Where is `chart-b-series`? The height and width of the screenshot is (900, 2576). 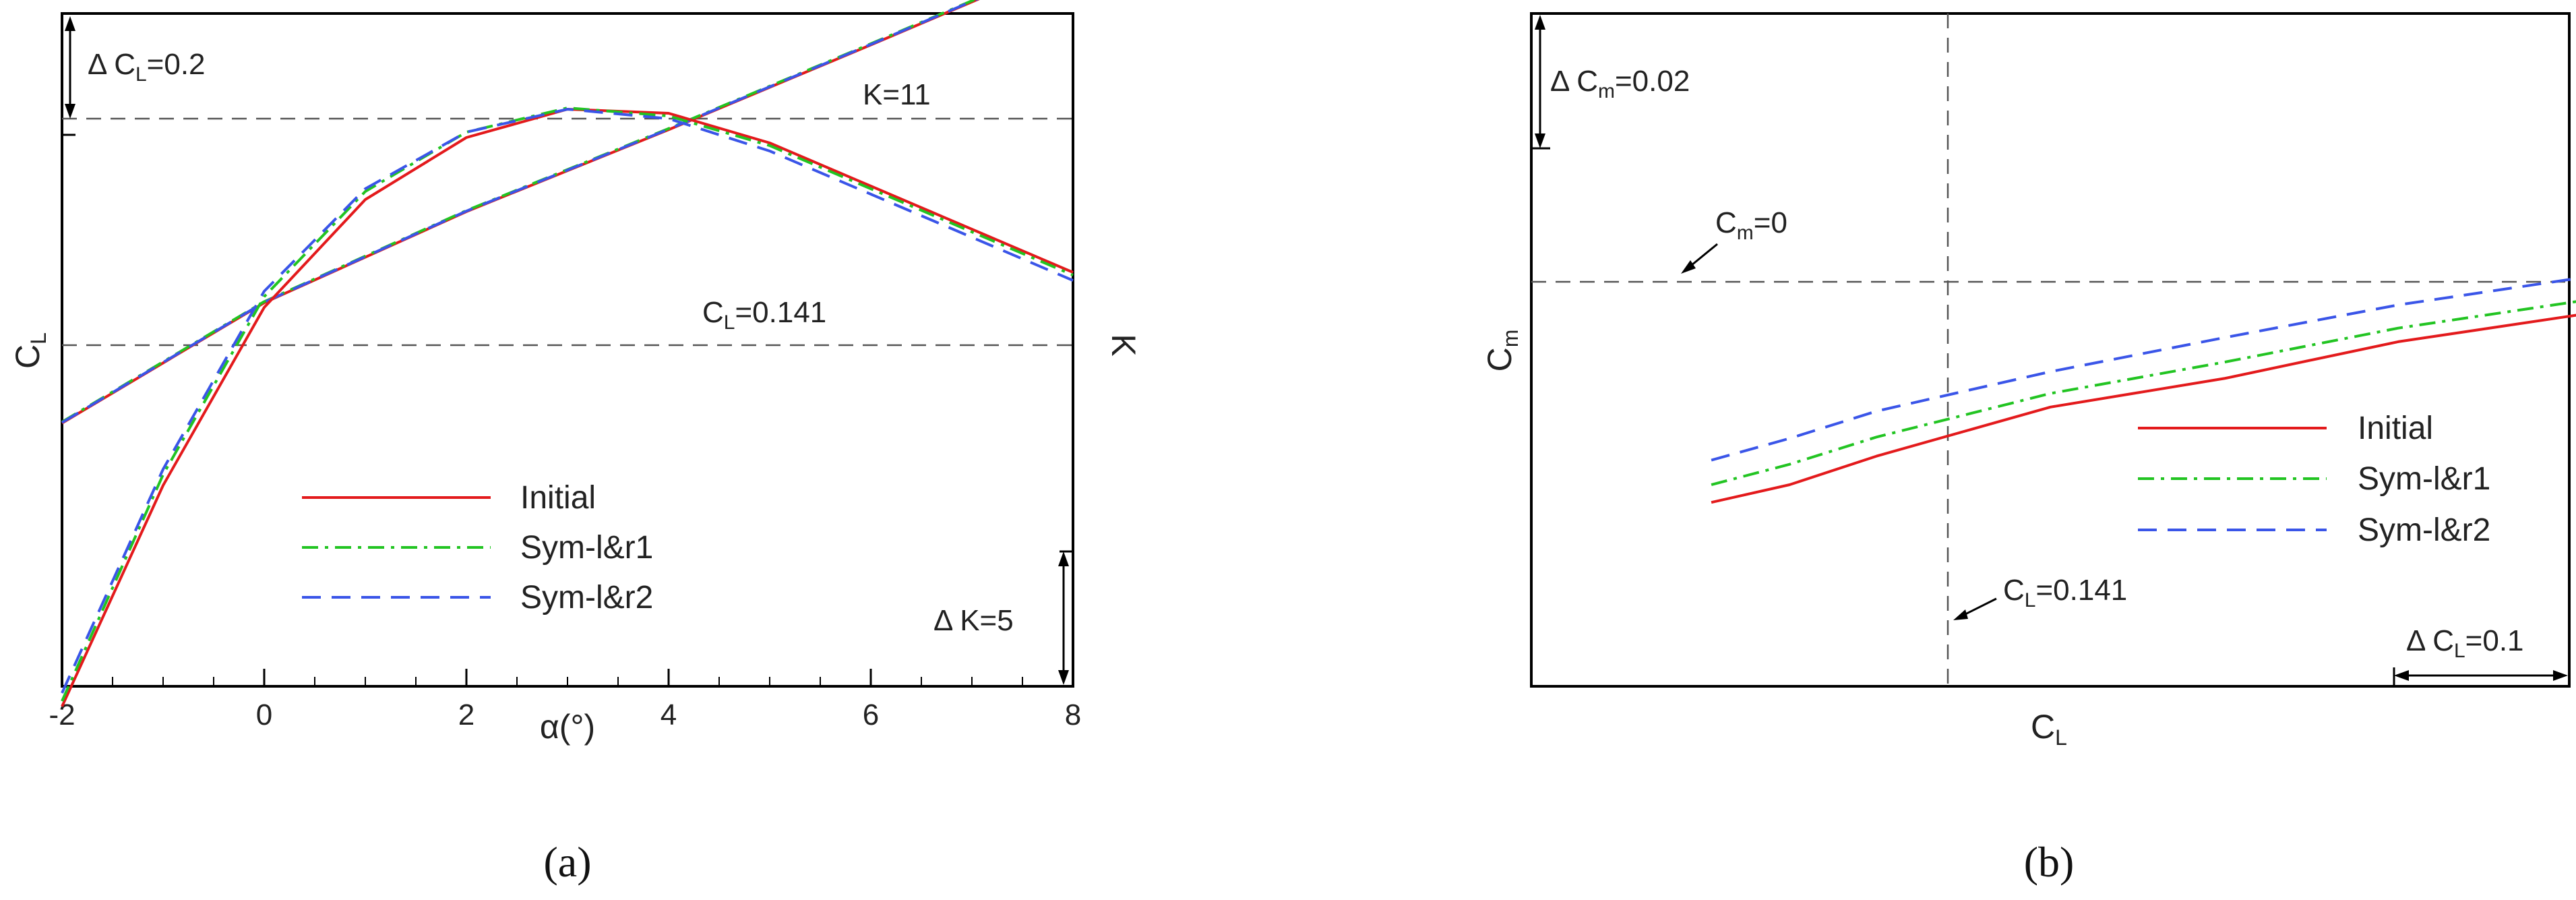 chart-b-series is located at coordinates (2143, 390).